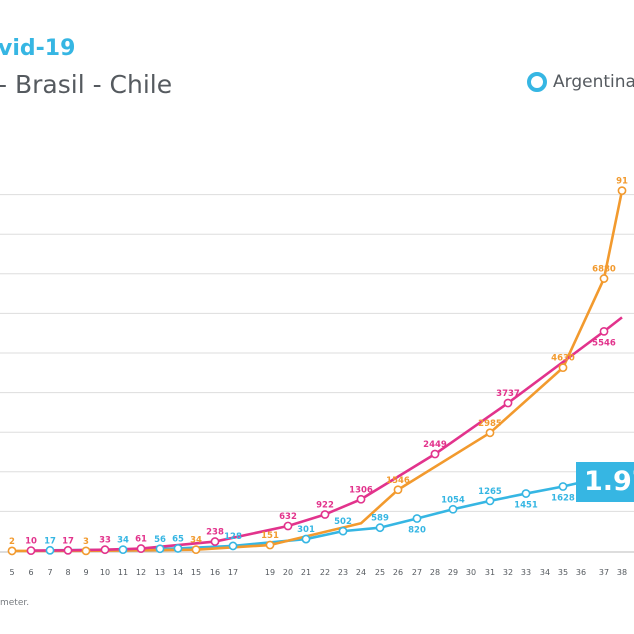 This screenshot has height=634, width=634. Describe the element at coordinates (141, 540) in the screenshot. I see `data-label-chile: 61` at that location.